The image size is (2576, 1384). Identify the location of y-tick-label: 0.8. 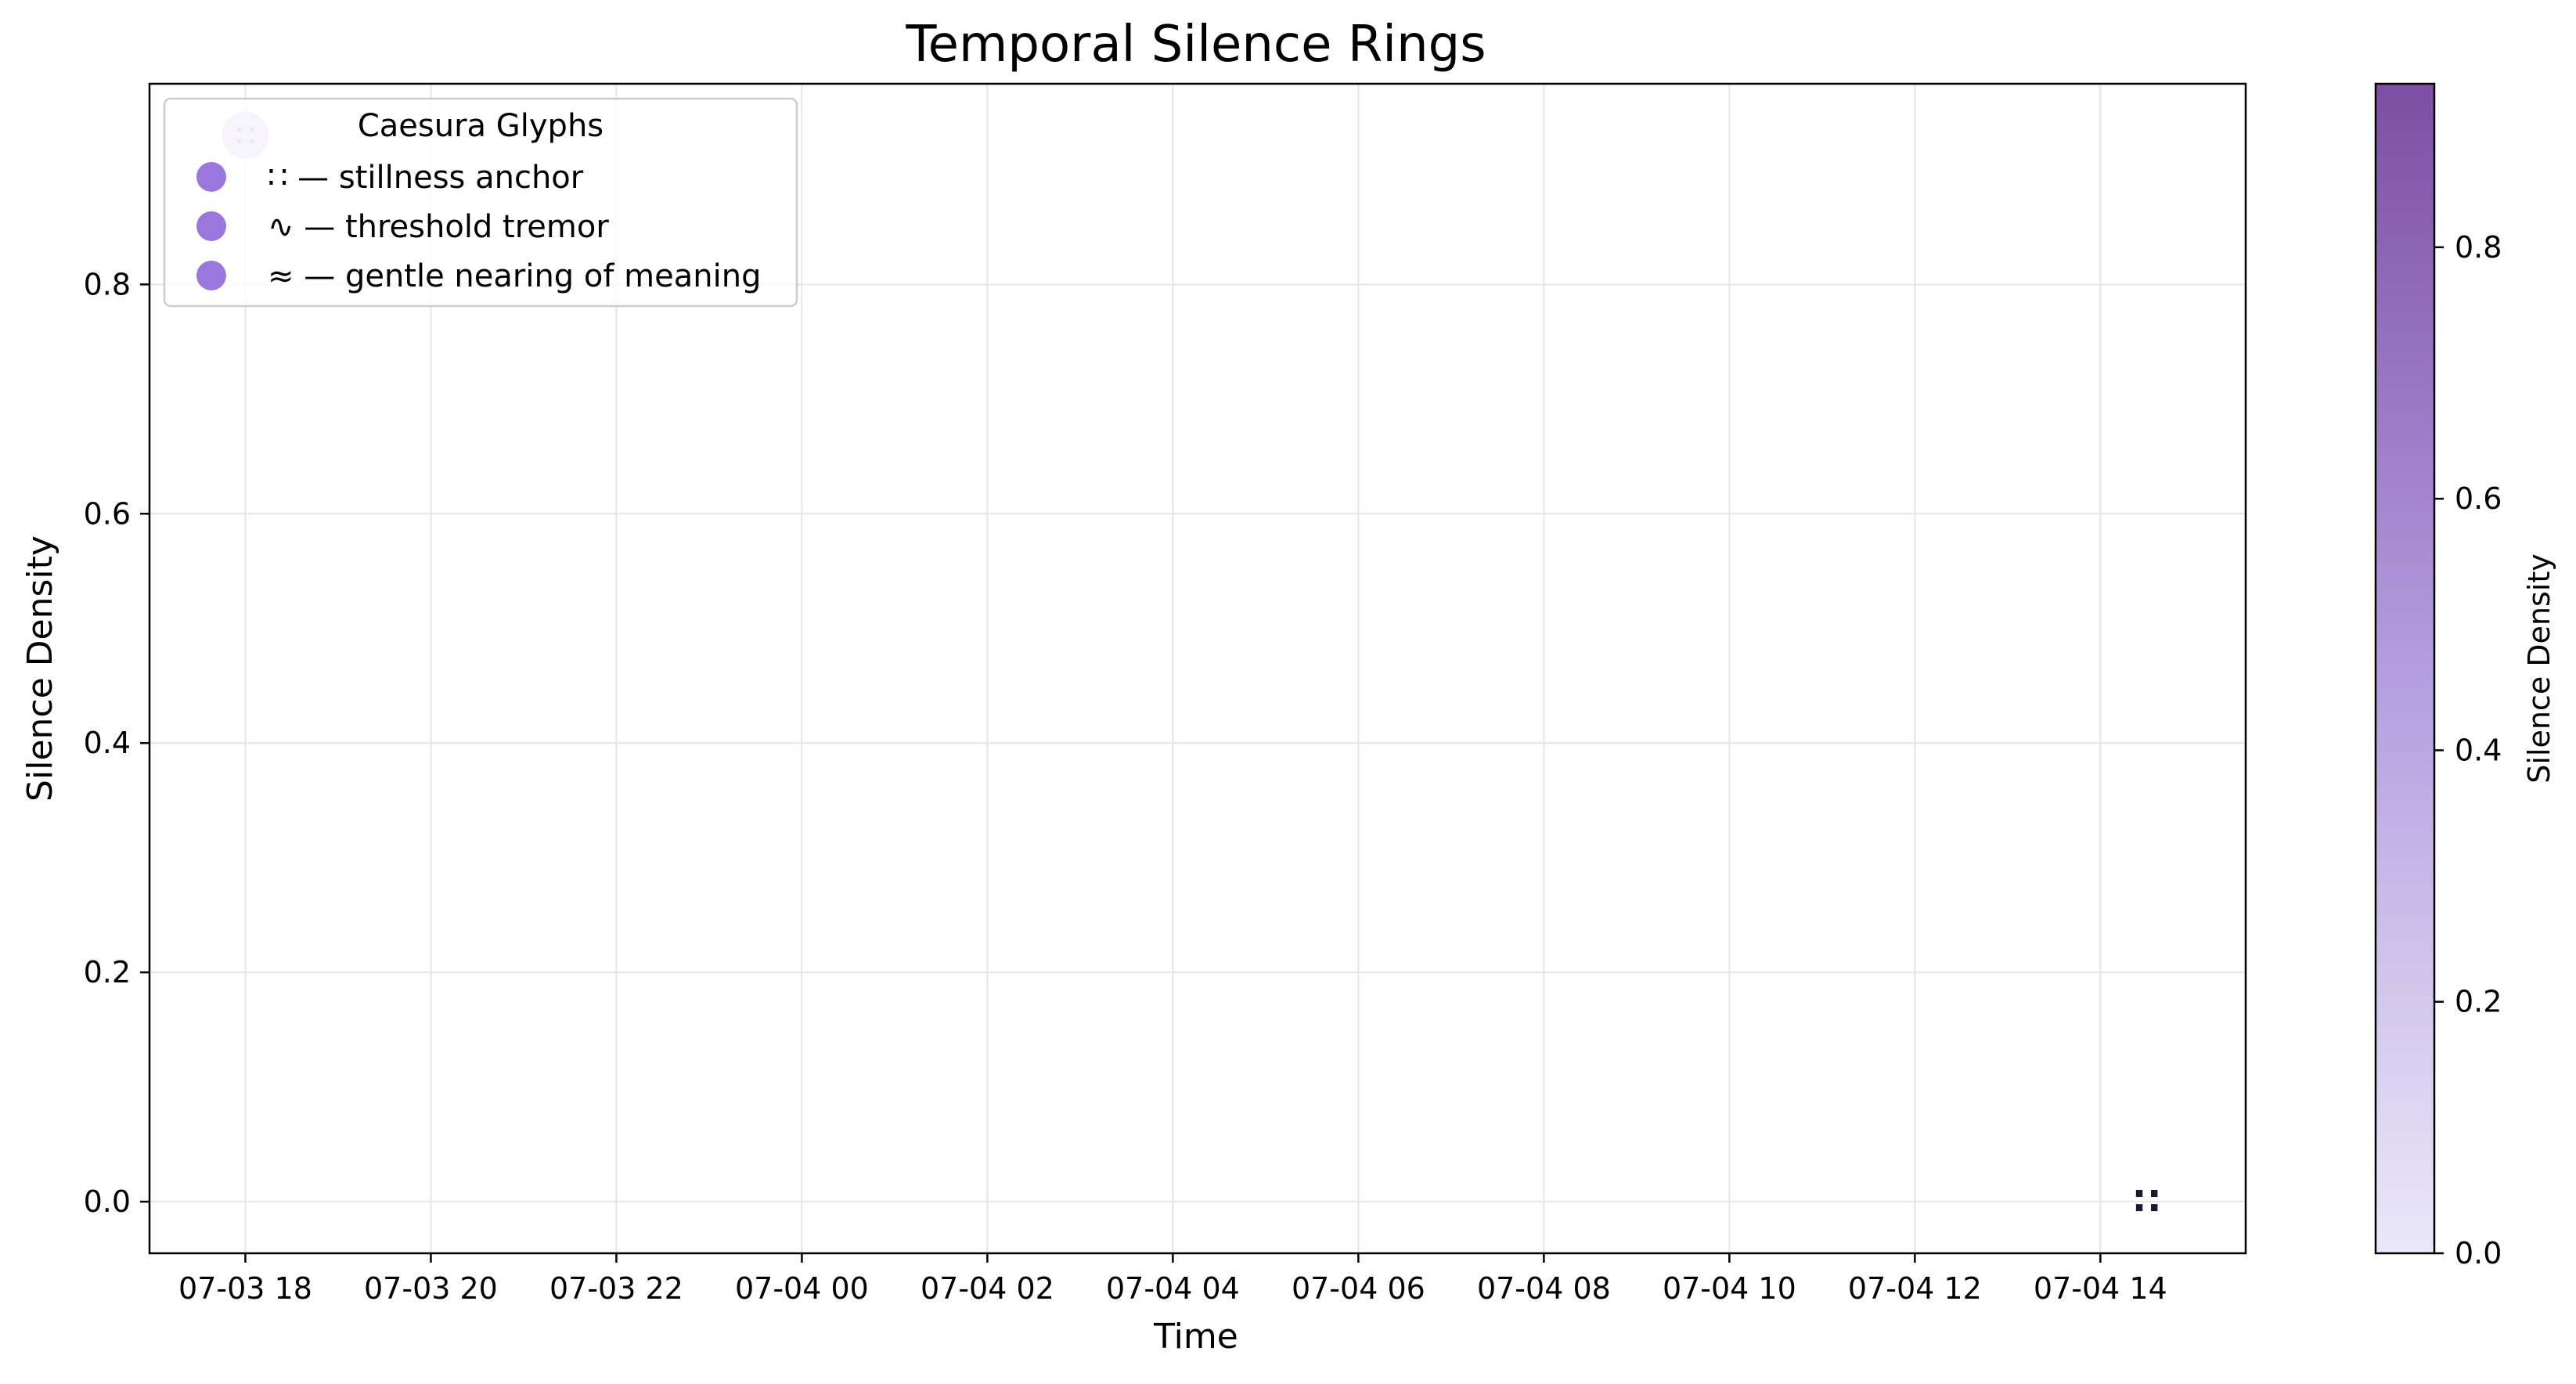
(107, 284).